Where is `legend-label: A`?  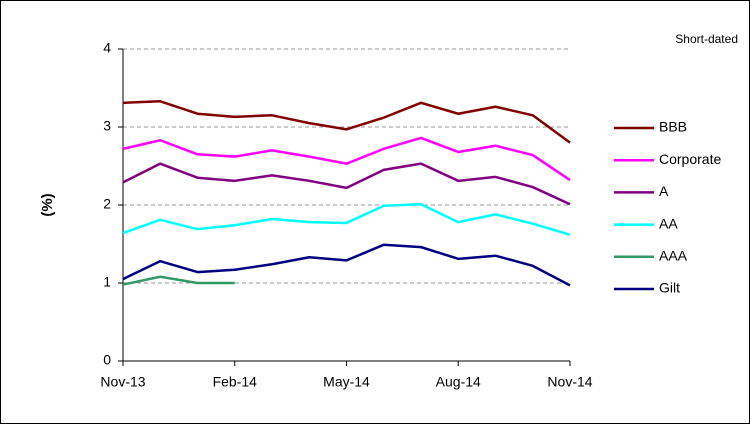 legend-label: A is located at coordinates (664, 191).